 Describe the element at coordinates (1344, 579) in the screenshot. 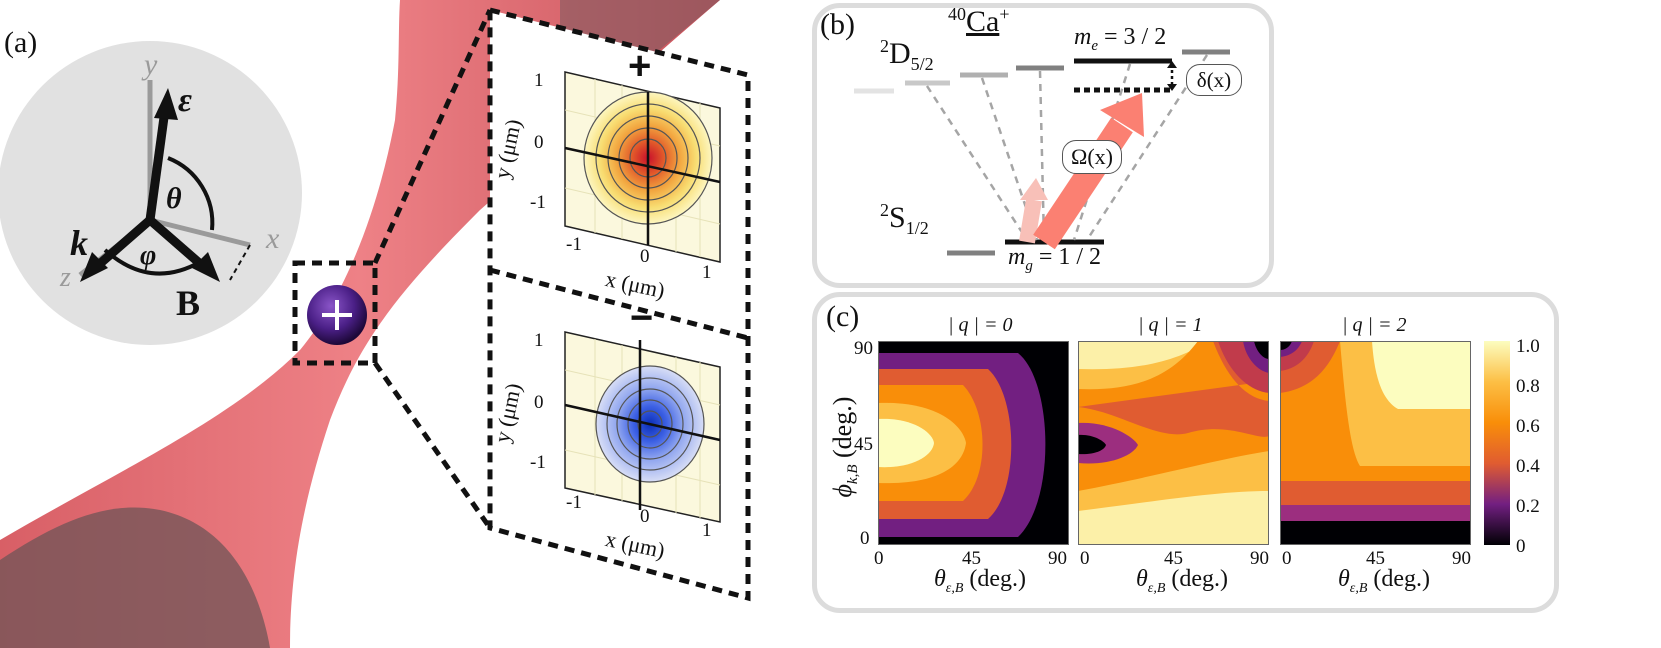

I see `hm2-xlabel-base: θ` at that location.